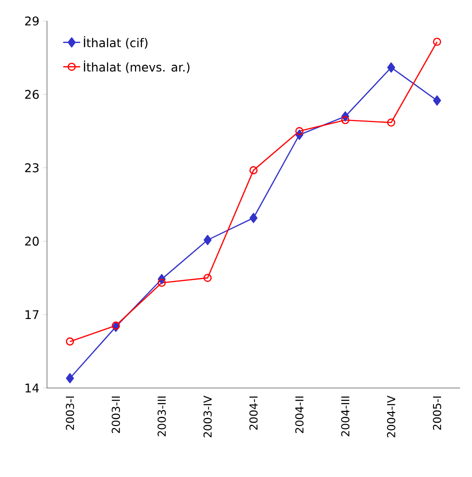 The image size is (472, 477). What do you see at coordinates (32, 21) in the screenshot?
I see `y-tick-label: 29` at bounding box center [32, 21].